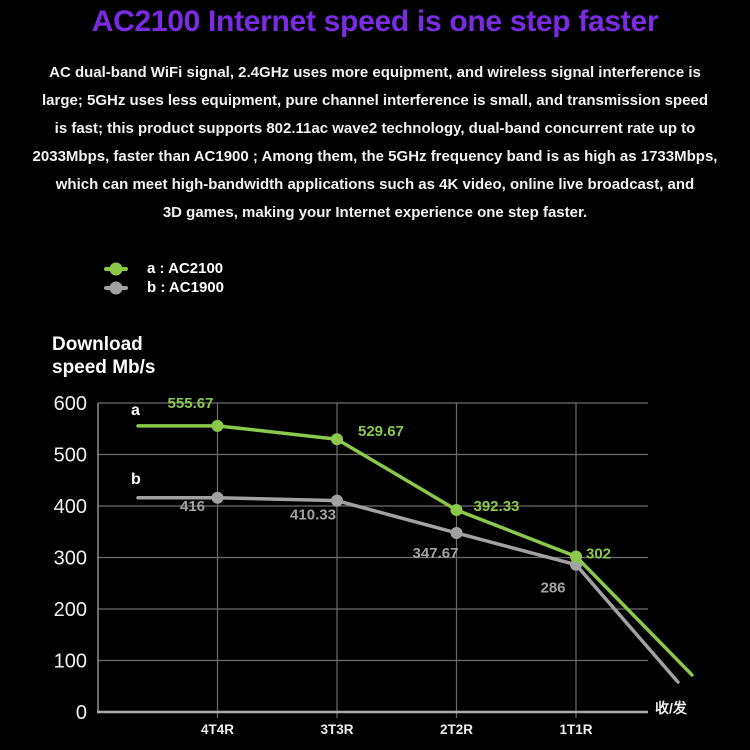 This screenshot has height=750, width=750. Describe the element at coordinates (575, 729) in the screenshot. I see `x-category-label: 1T1R` at that location.